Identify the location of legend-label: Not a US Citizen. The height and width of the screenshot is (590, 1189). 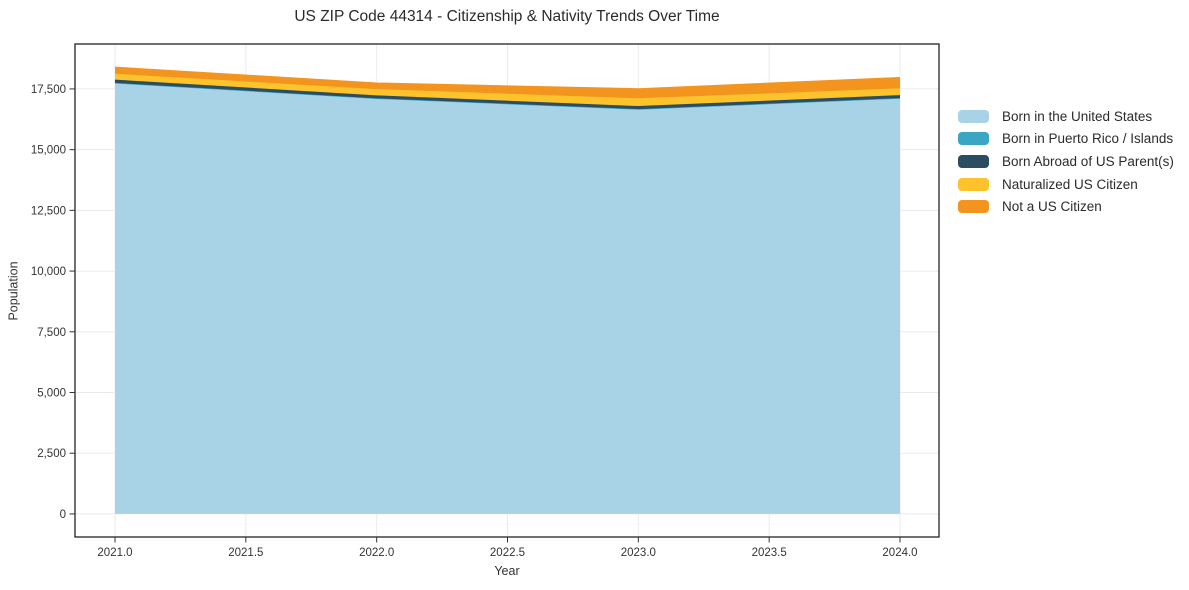
(1052, 207).